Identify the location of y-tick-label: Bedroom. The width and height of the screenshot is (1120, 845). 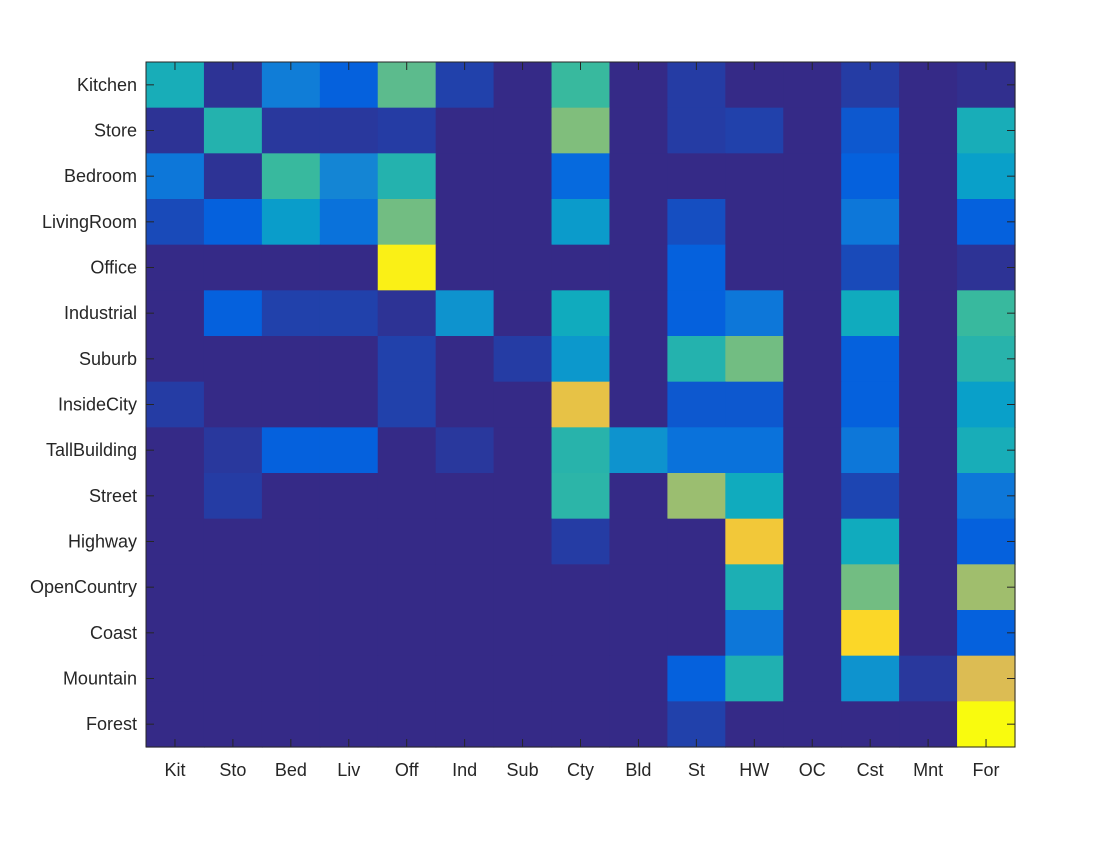
(100, 176).